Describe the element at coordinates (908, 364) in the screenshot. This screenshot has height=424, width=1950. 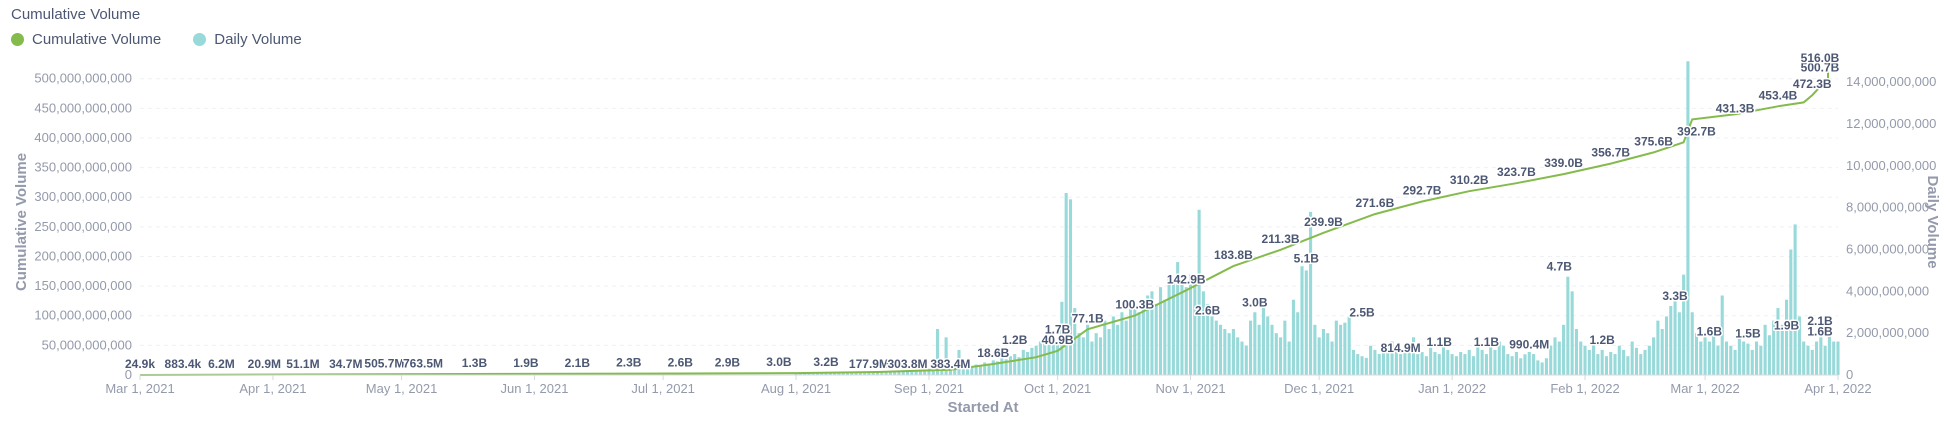
I see `cumulative-data-label: 303.8M` at that location.